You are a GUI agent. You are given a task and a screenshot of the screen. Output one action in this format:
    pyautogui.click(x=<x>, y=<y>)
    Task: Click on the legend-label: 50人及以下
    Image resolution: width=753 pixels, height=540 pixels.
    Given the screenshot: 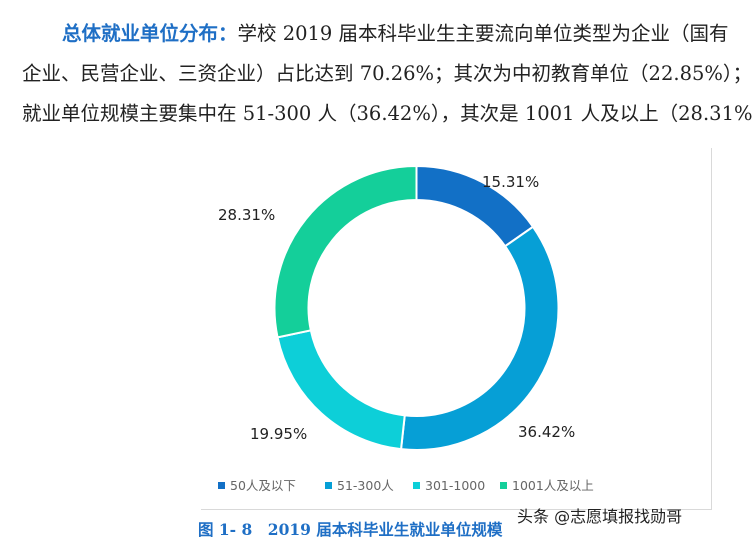 What is the action you would take?
    pyautogui.click(x=263, y=485)
    